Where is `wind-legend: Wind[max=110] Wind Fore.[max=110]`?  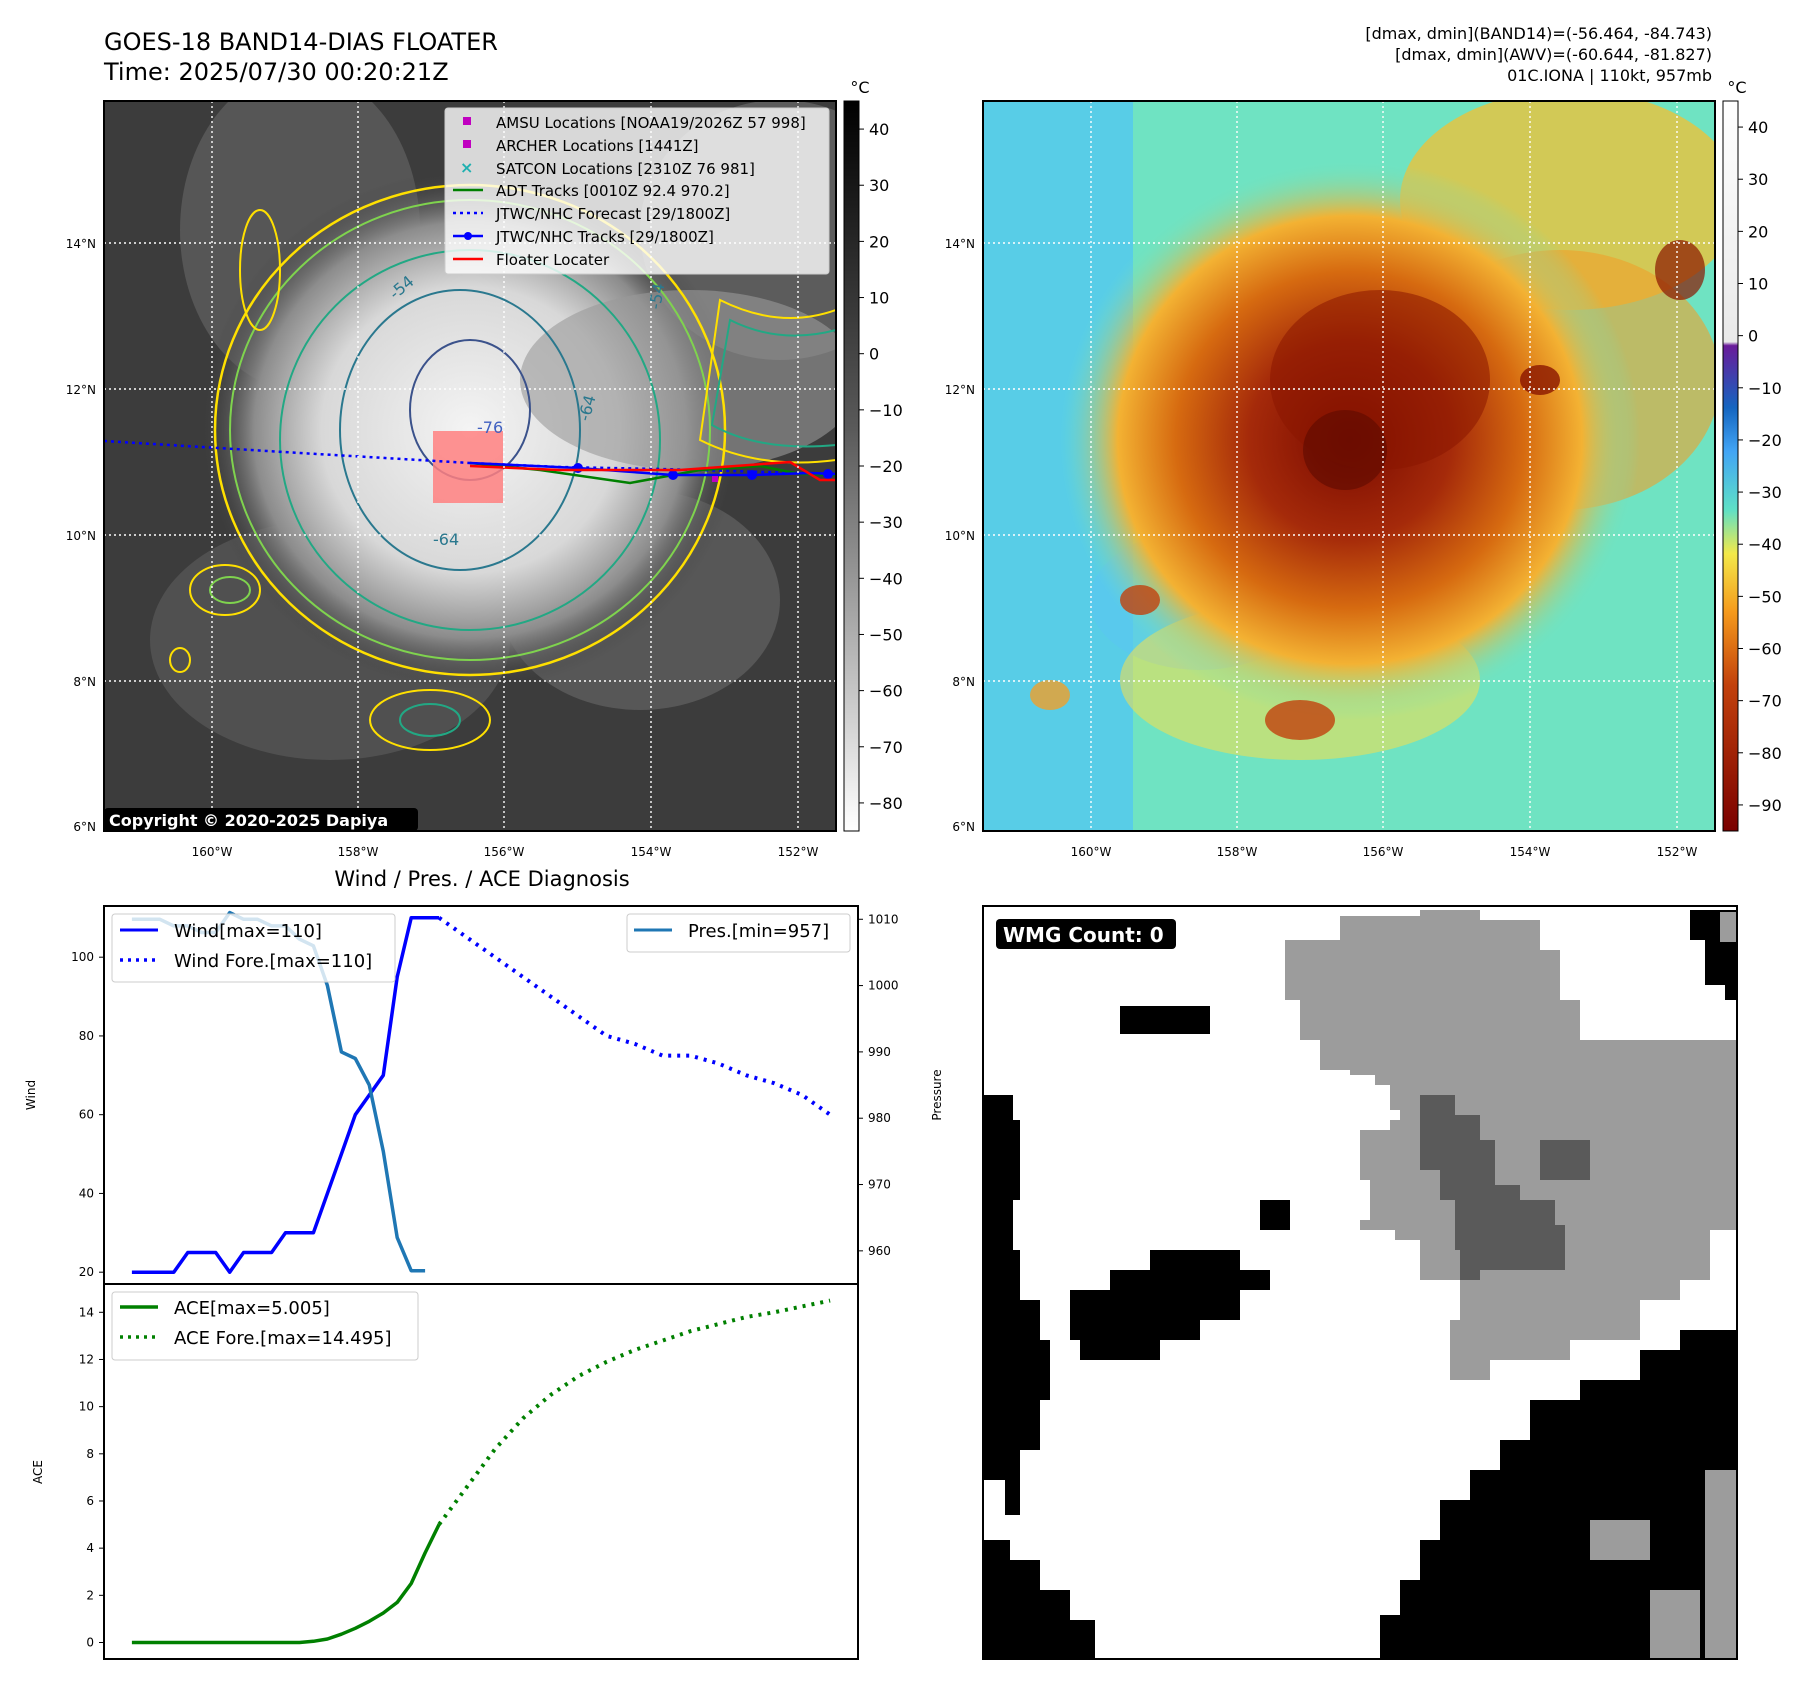 wind-legend: Wind[max=110] Wind Fore.[max=110] is located at coordinates (253, 948).